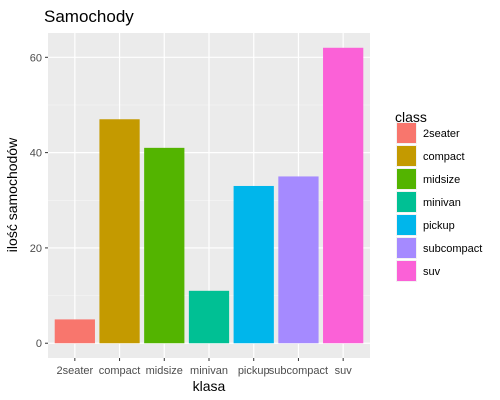 The width and height of the screenshot is (500, 400). Describe the element at coordinates (74, 331) in the screenshot. I see `bar-2seater` at that location.